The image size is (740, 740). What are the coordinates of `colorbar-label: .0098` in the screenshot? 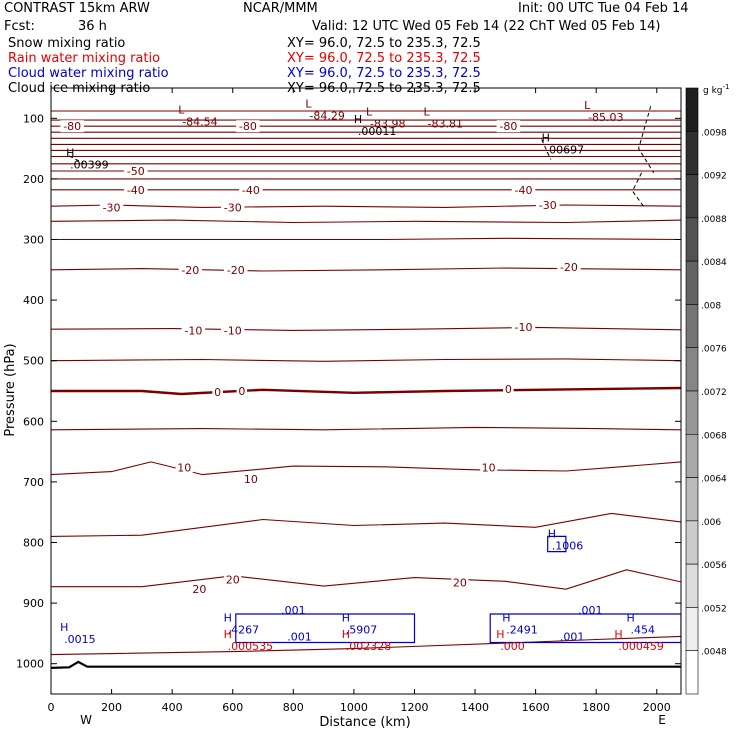 It's located at (714, 133).